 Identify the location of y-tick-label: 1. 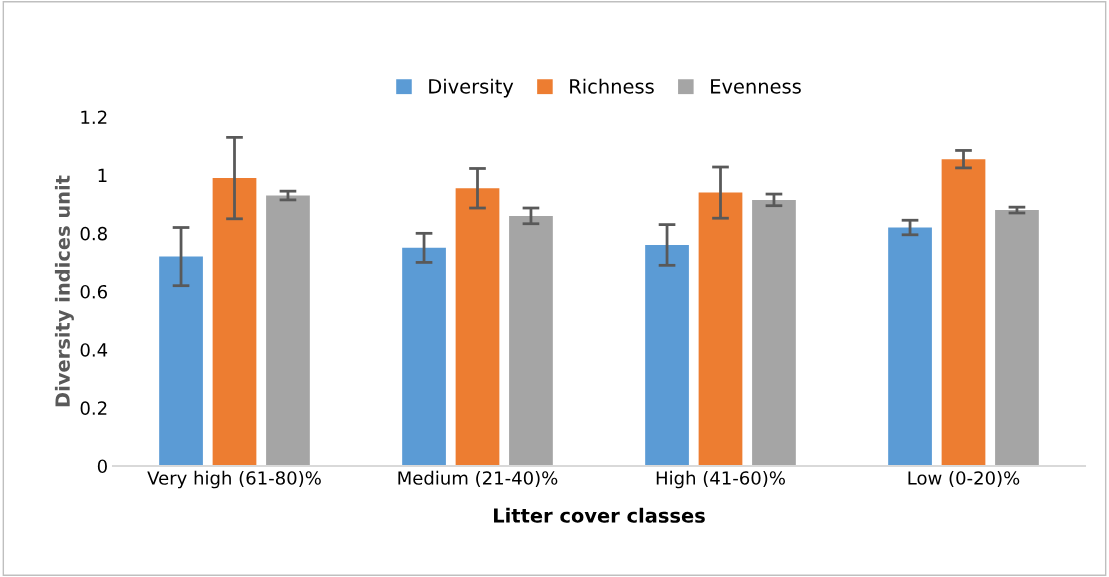
(102, 175).